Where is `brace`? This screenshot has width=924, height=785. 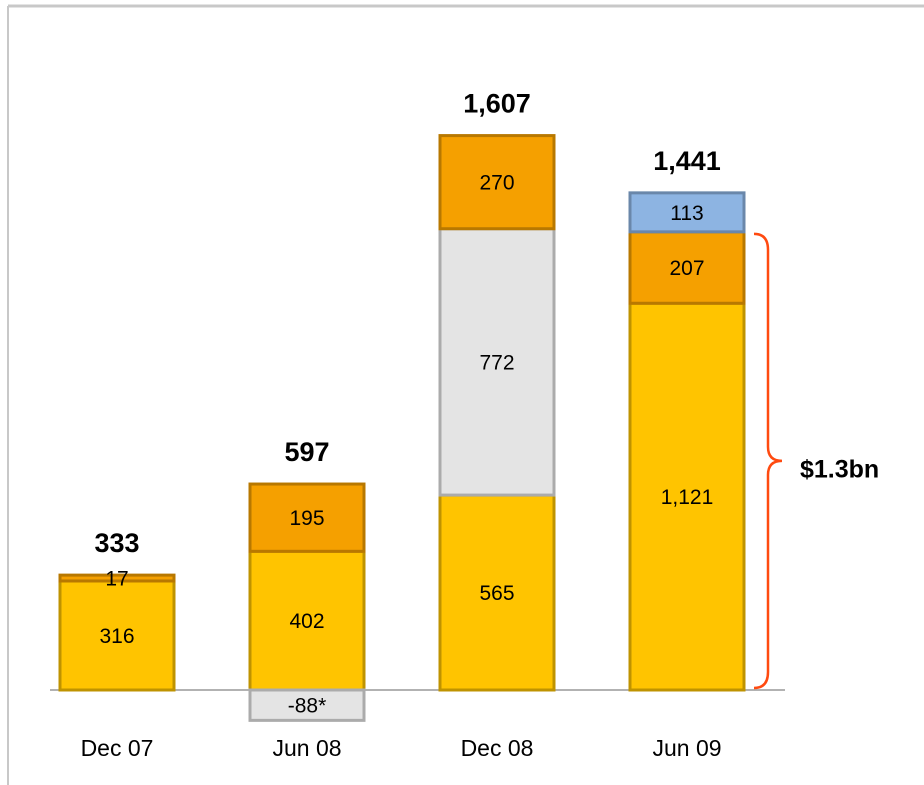
brace is located at coordinates (768, 461).